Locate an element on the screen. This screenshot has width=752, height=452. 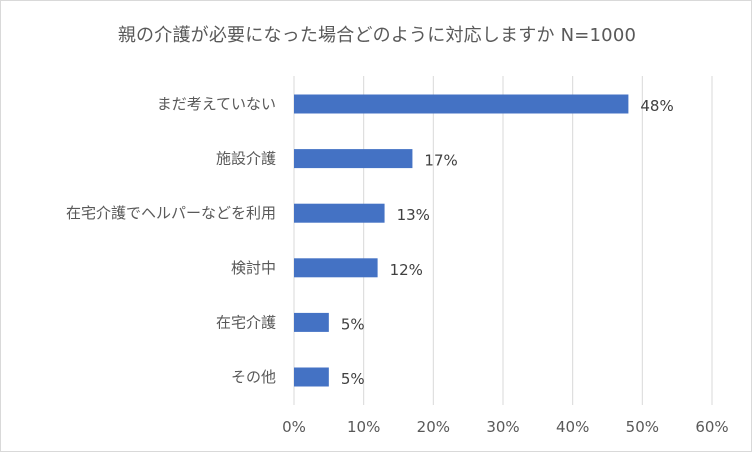
x-tick-label: 40% is located at coordinates (572, 427).